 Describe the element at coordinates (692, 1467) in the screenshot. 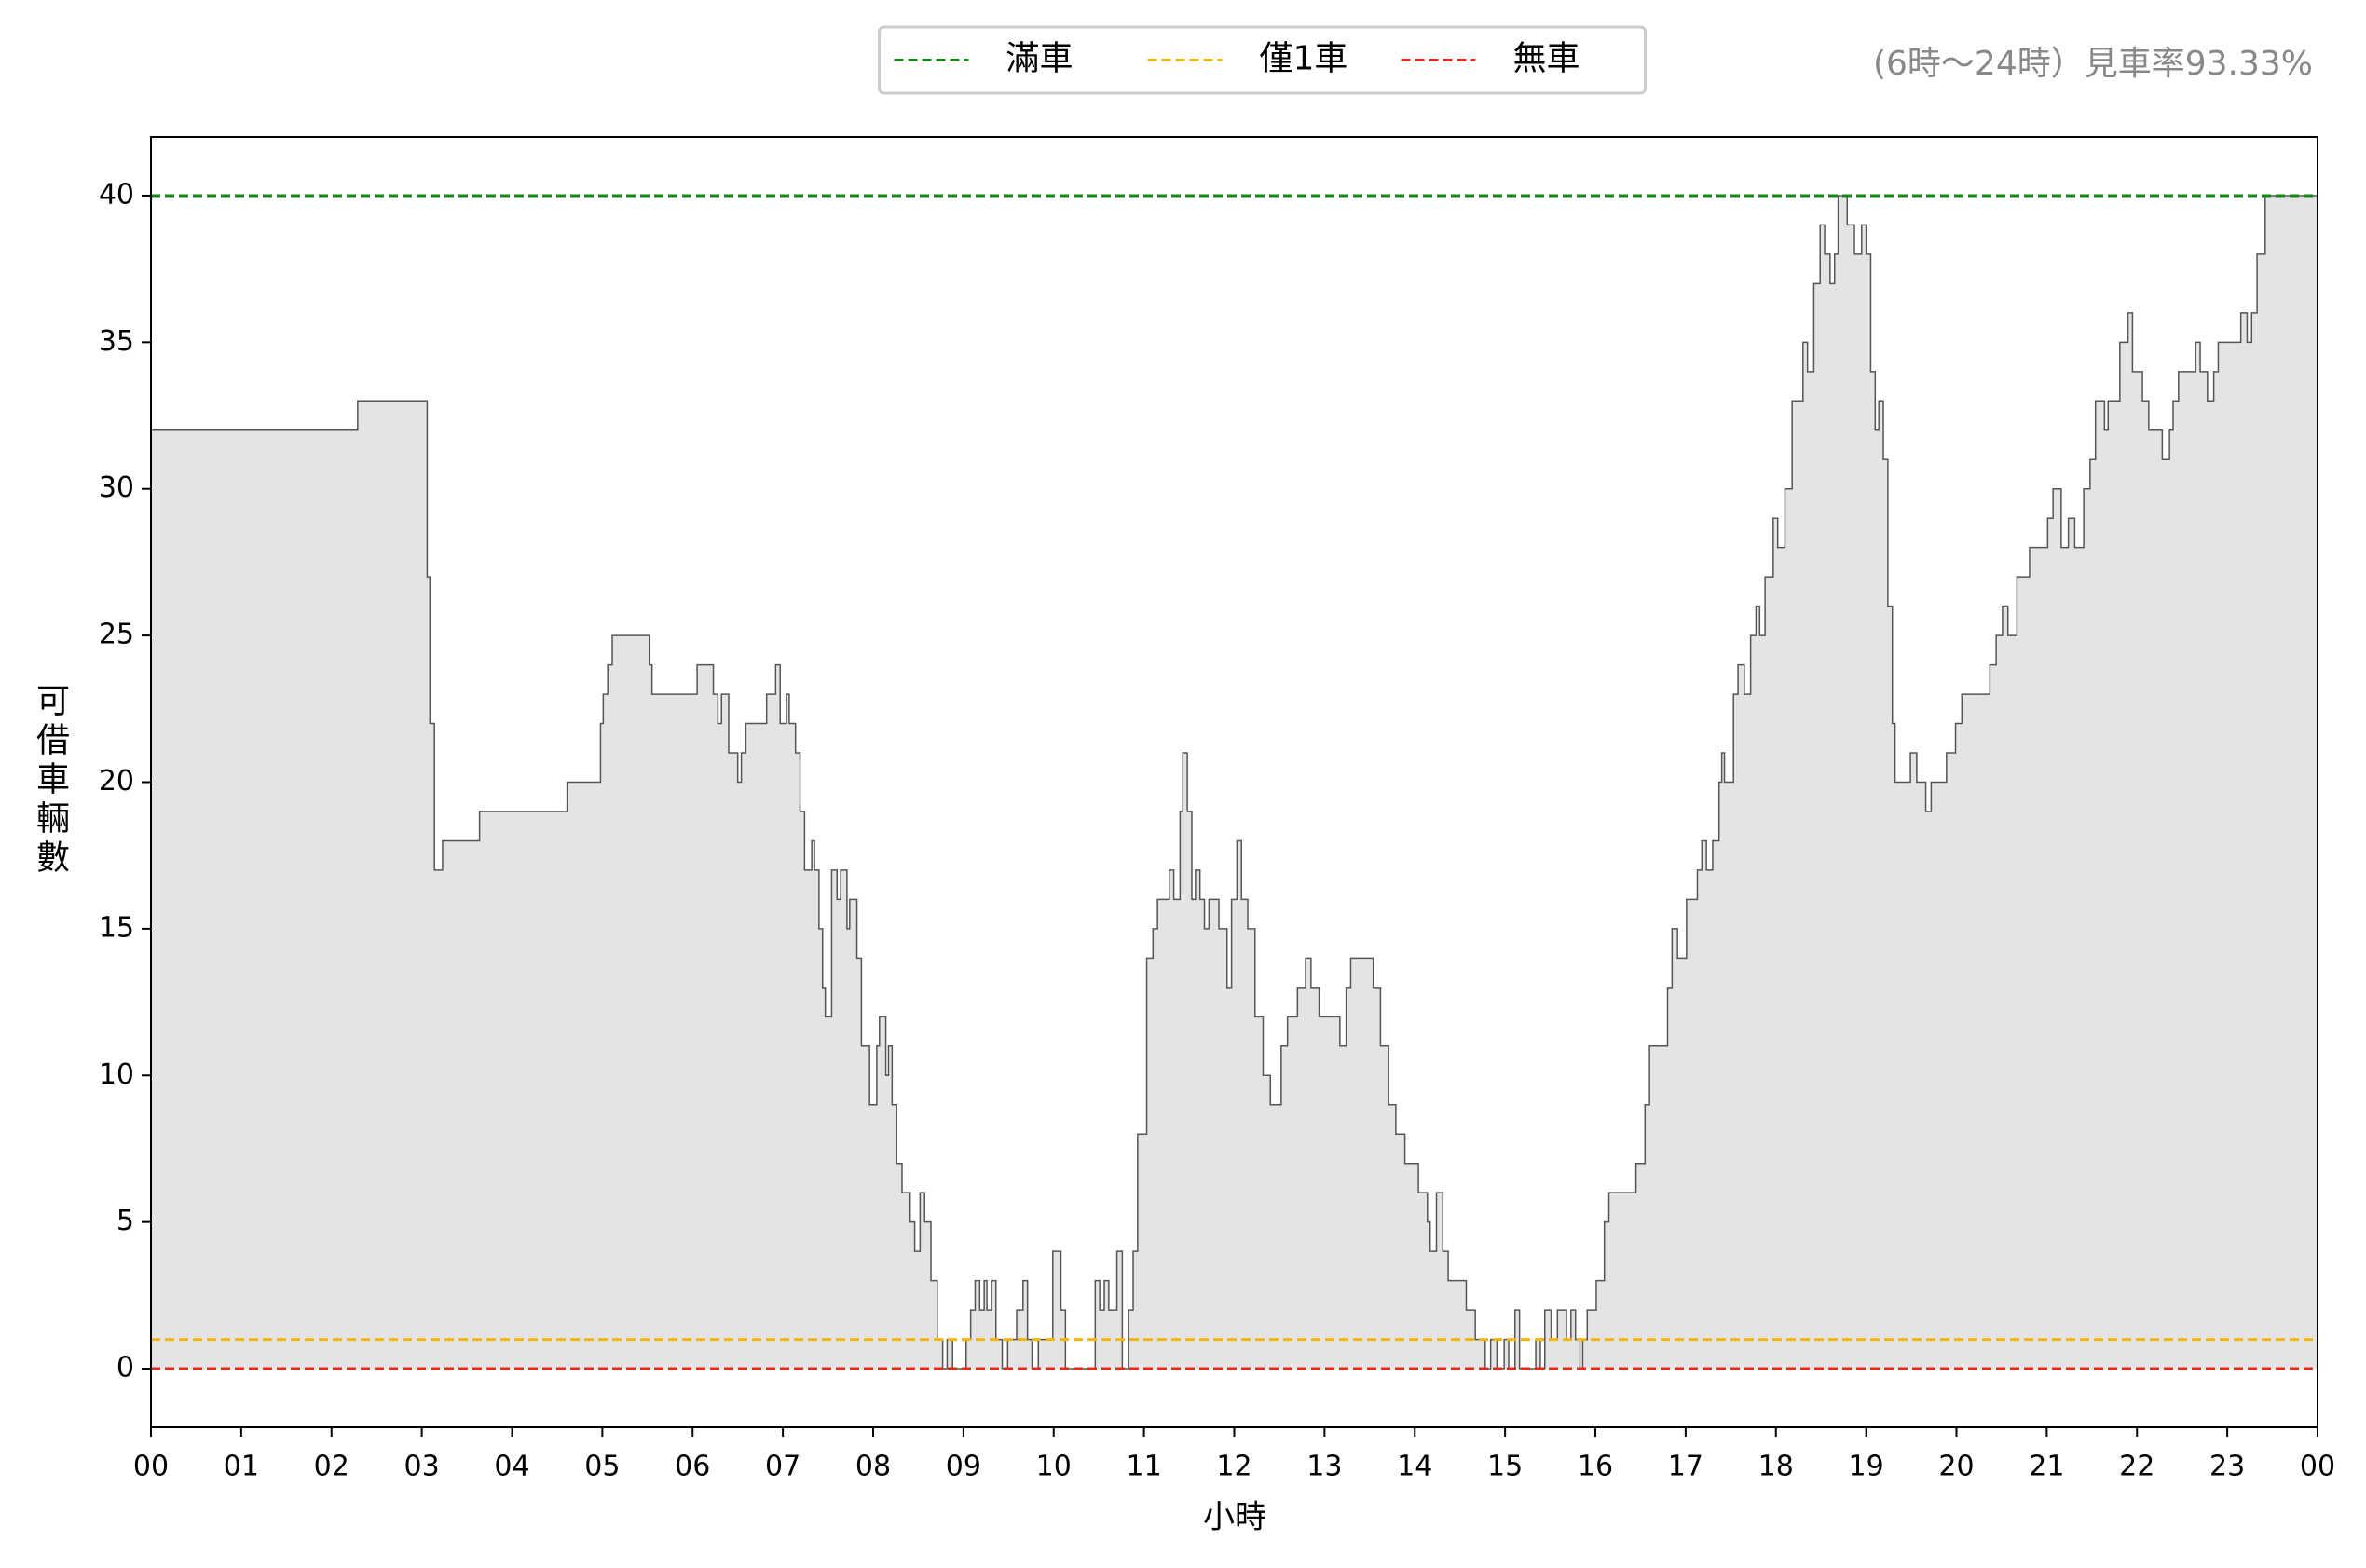

I see `x-tick-label: 06` at that location.